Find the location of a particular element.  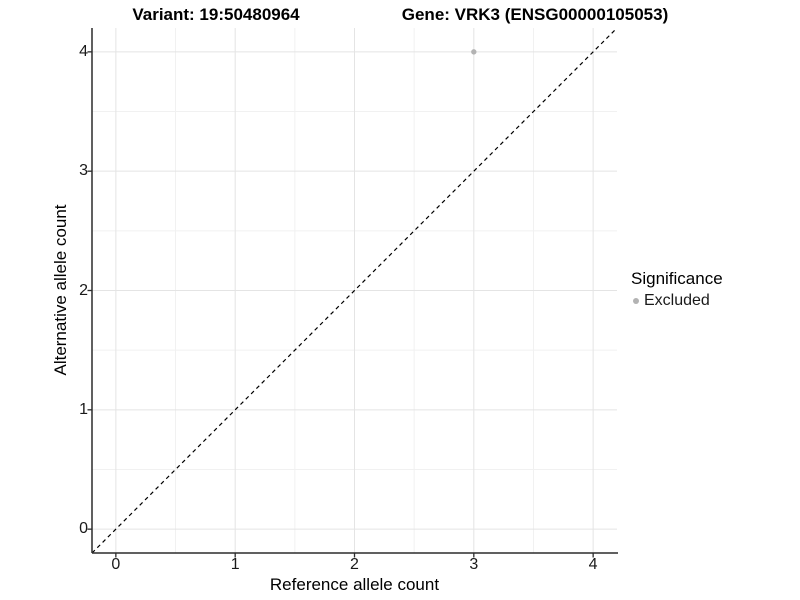

plot-title-variant: Variant: 19:50480964 is located at coordinates (216, 14).